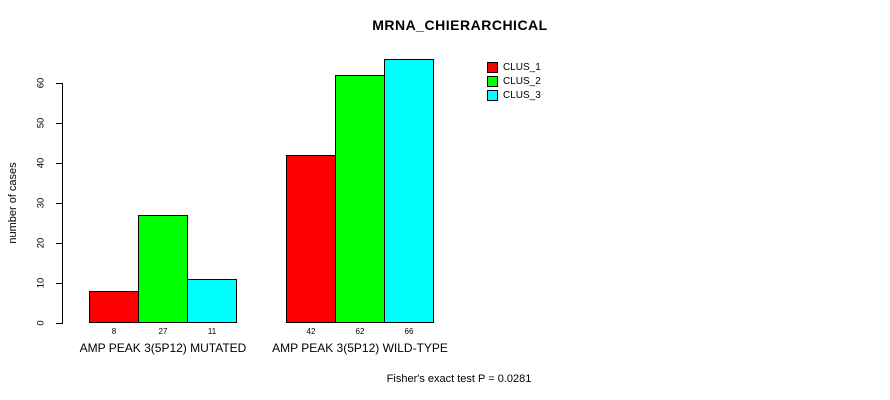 This screenshot has width=890, height=400. I want to click on legend: CLUS_1 CLUS_2 CLUS_3, so click(514, 81).